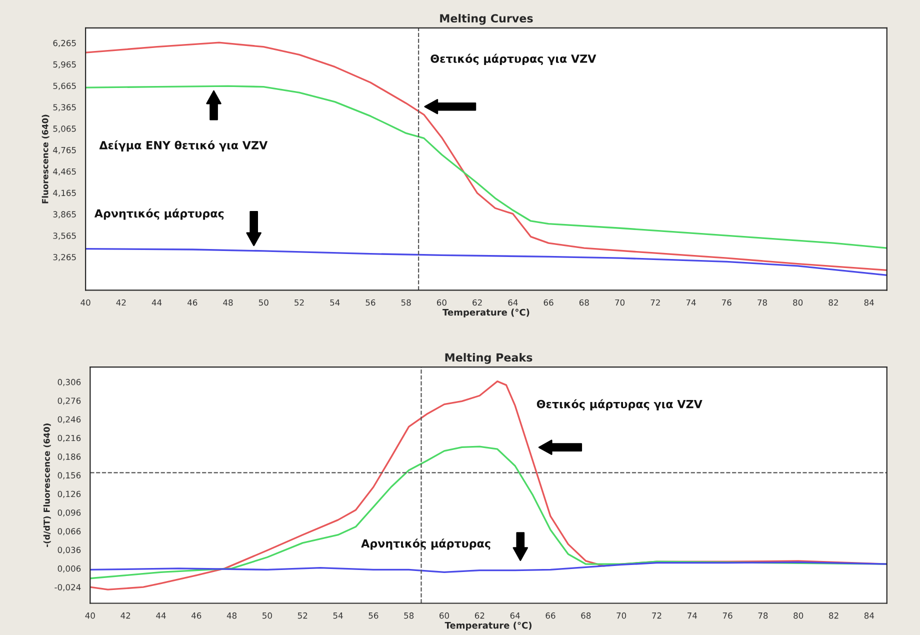  What do you see at coordinates (69, 420) in the screenshot?
I see `y-tick-label: 0,246` at bounding box center [69, 420].